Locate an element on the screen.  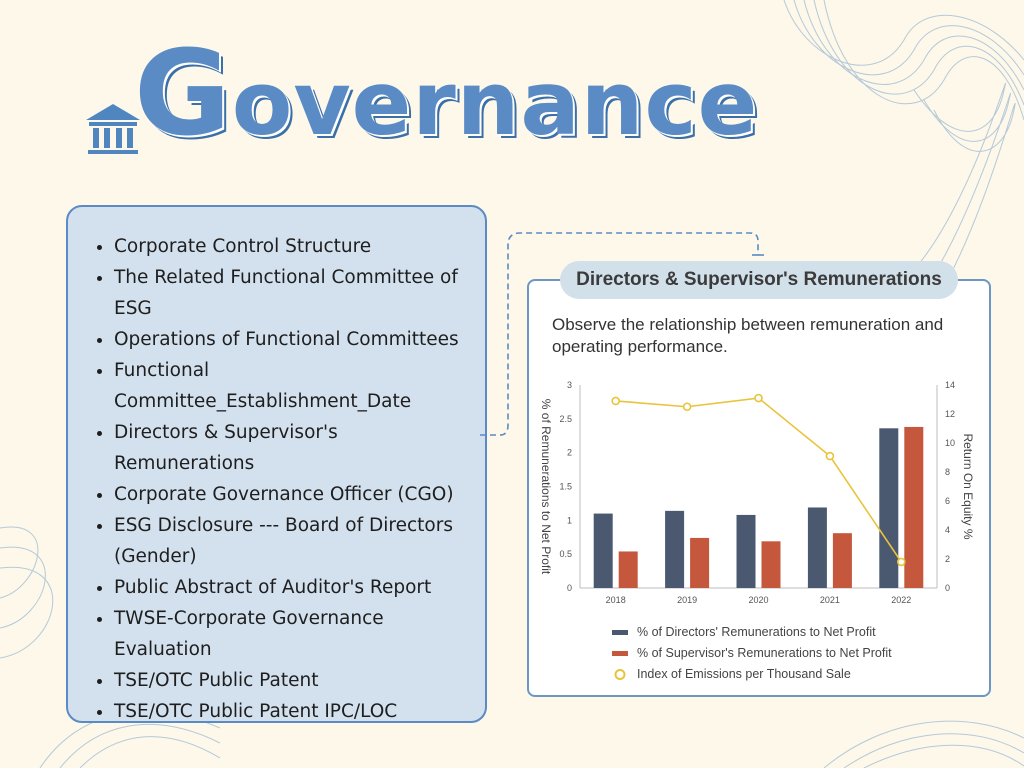
x-tick-label: 2018 is located at coordinates (616, 600).